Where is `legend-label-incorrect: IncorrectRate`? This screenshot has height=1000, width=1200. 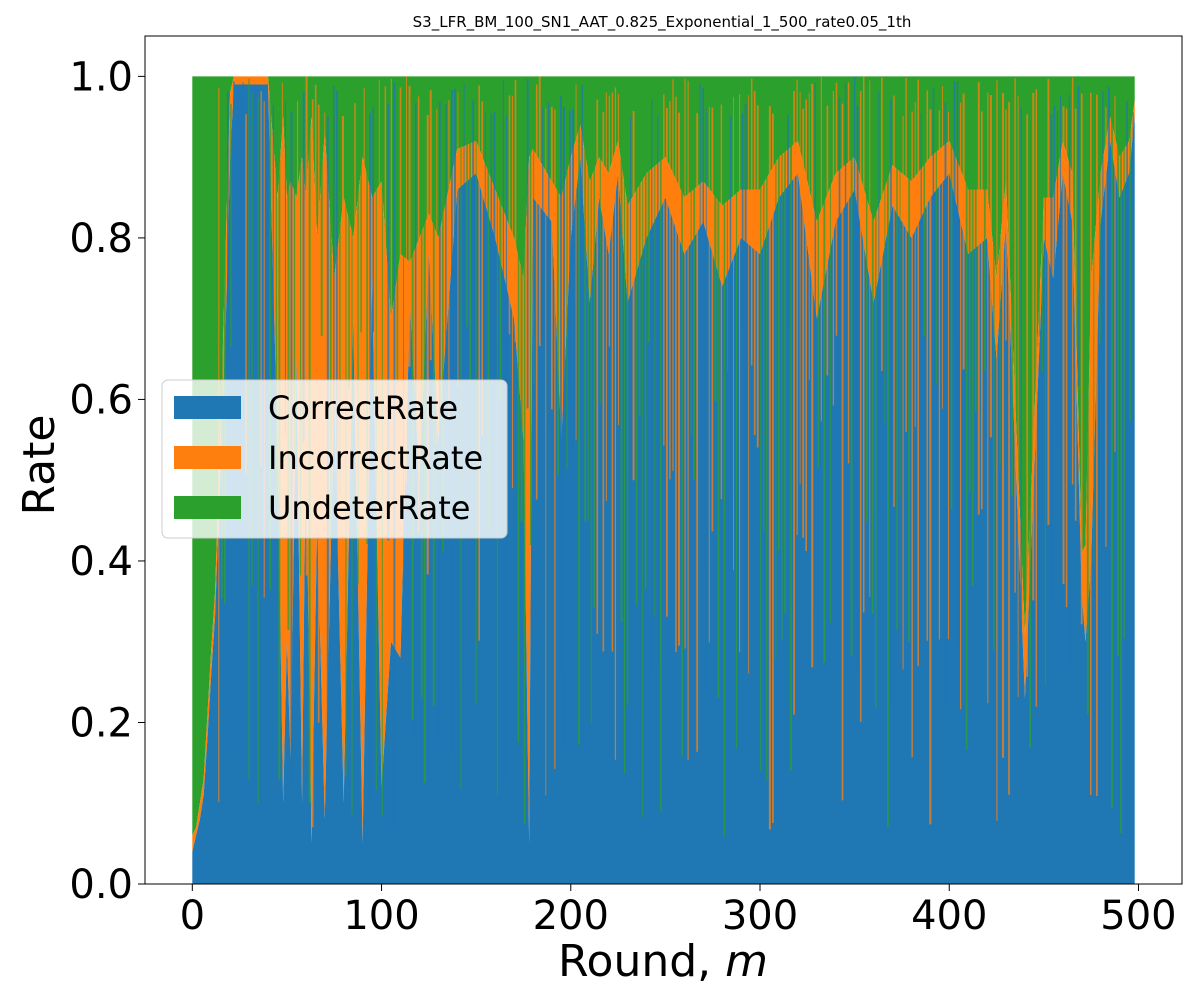
legend-label-incorrect: IncorrectRate is located at coordinates (375, 458).